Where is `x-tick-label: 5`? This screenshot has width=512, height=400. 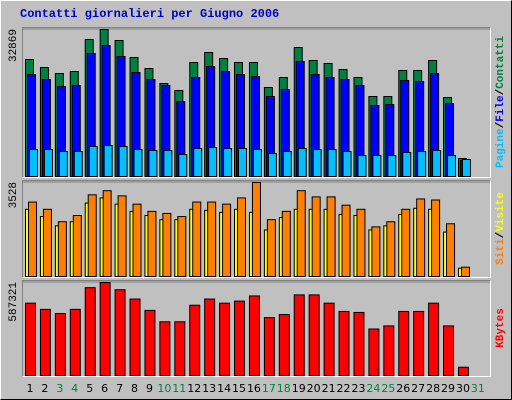 x-tick-label: 5 is located at coordinates (89, 388).